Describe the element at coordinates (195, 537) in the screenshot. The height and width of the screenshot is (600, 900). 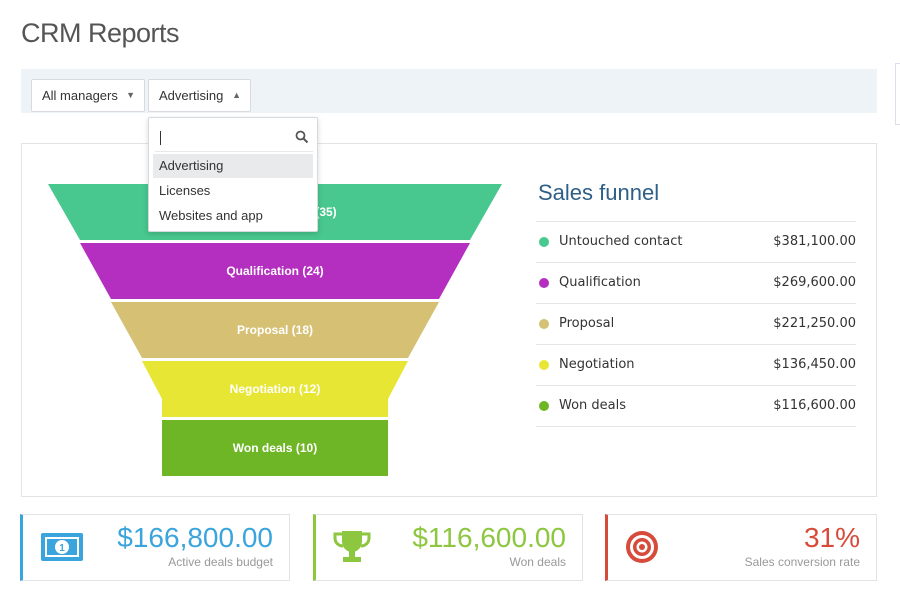
I see `card-value: $166,800.00` at that location.